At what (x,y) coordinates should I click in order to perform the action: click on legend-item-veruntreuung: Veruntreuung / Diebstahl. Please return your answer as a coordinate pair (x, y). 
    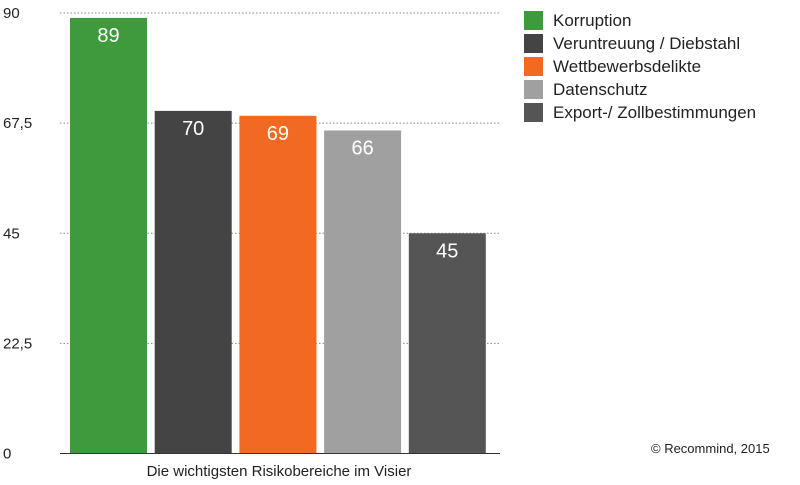
    Looking at the image, I should click on (640, 43).